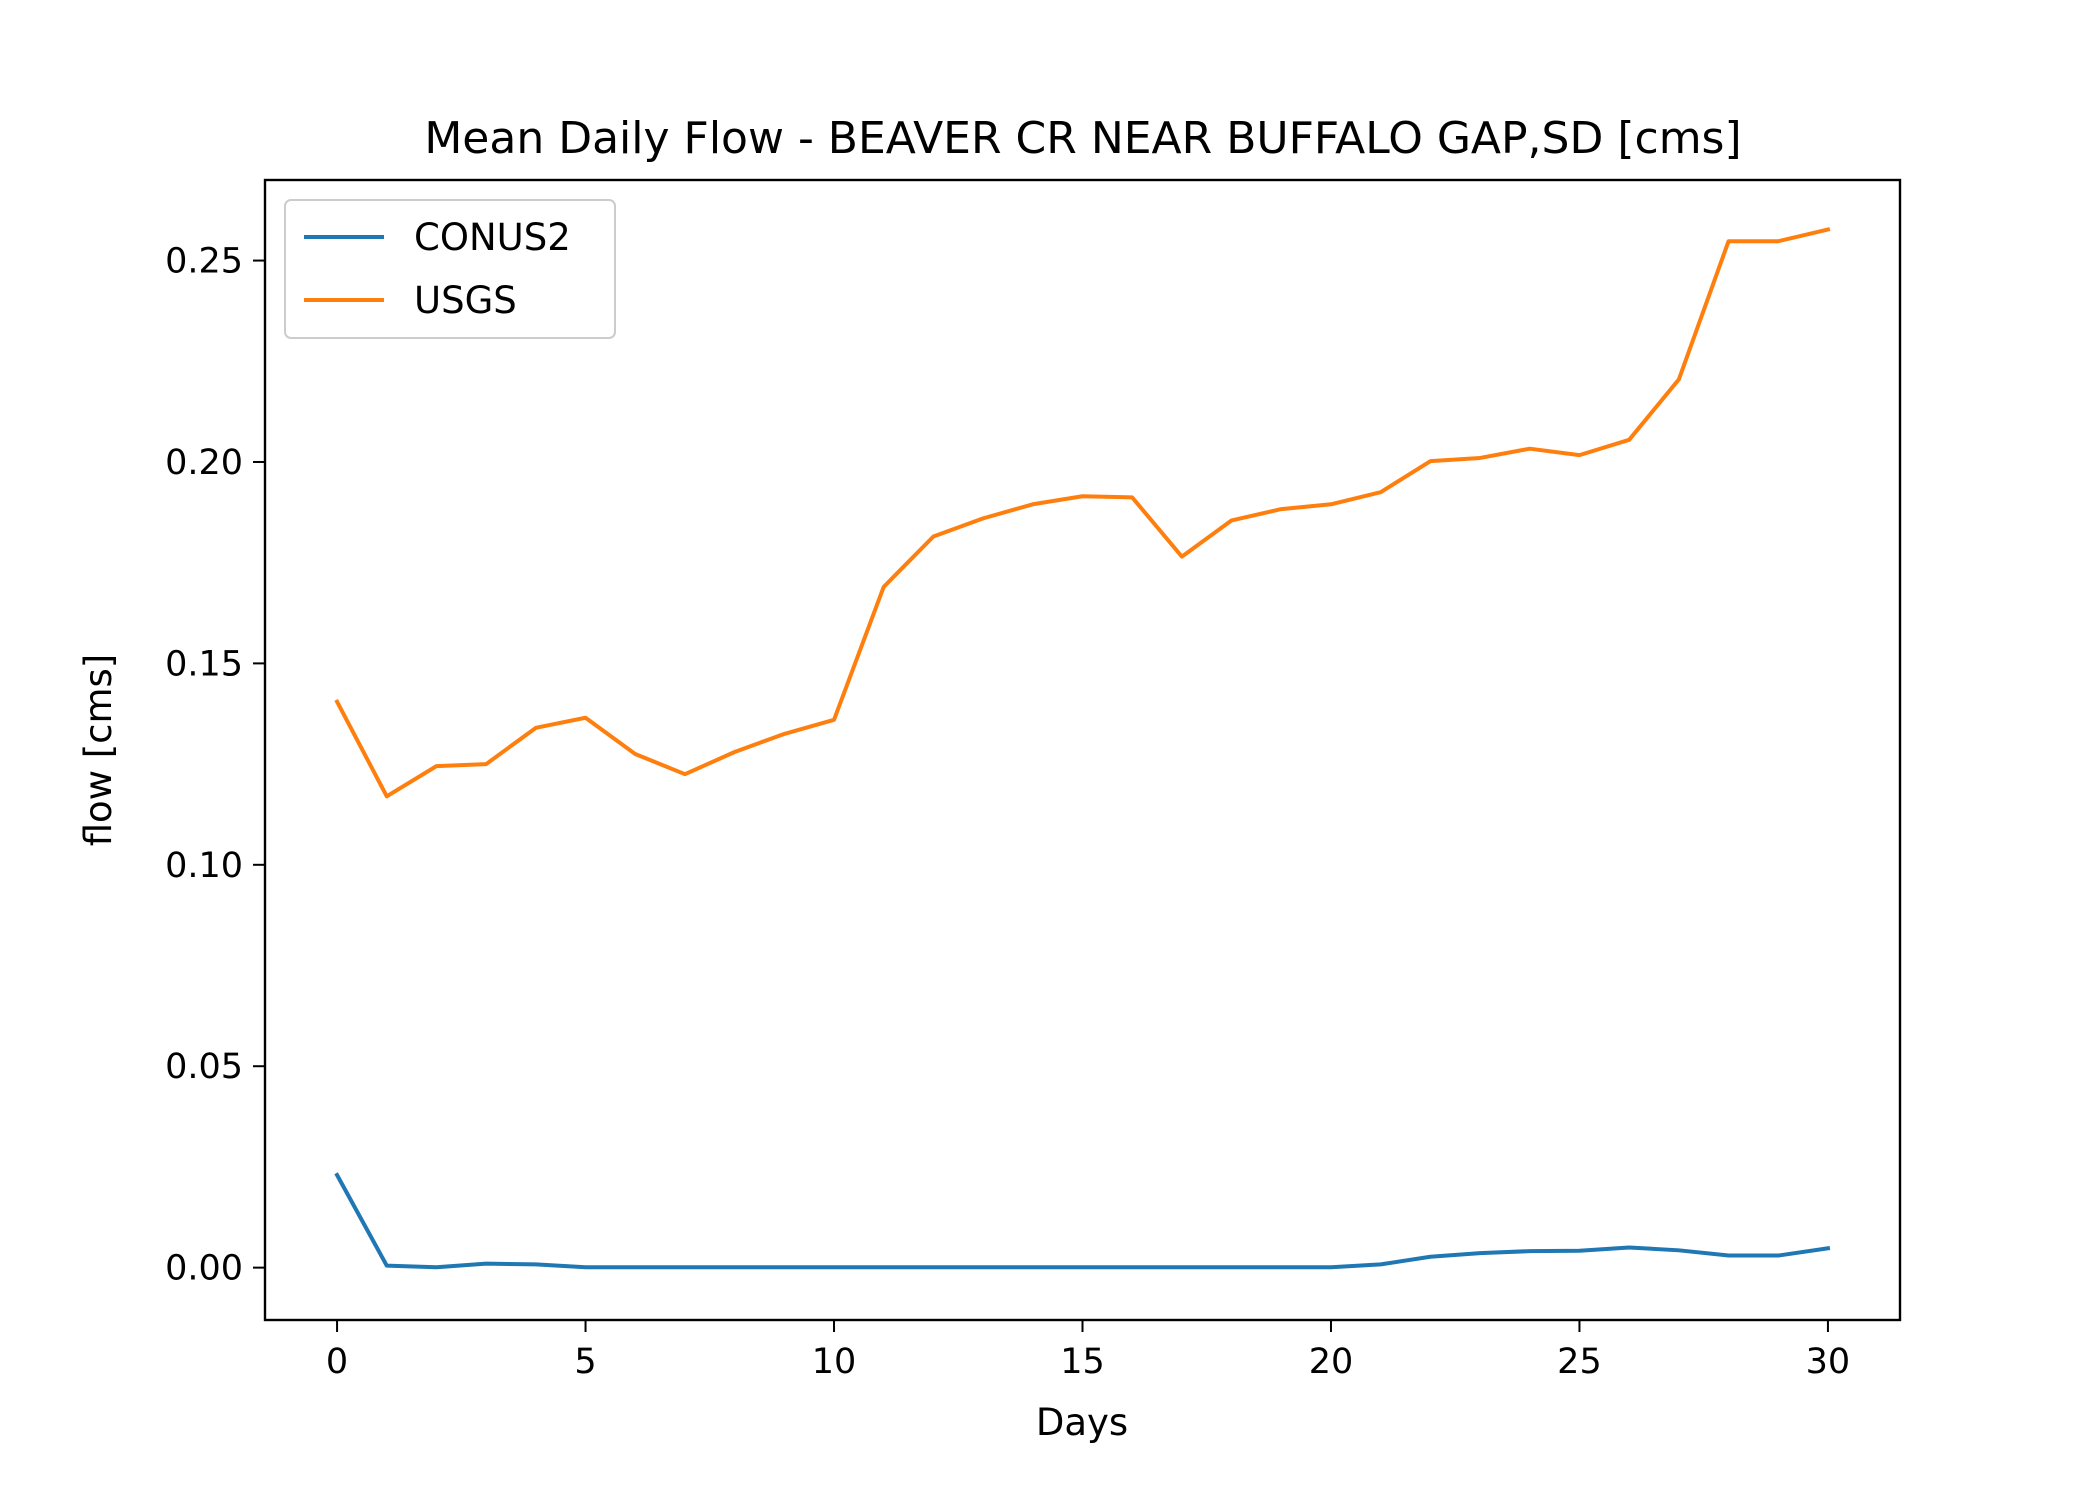 Image resolution: width=2100 pixels, height=1500 pixels. I want to click on x-tick-label: 25, so click(1579, 1362).